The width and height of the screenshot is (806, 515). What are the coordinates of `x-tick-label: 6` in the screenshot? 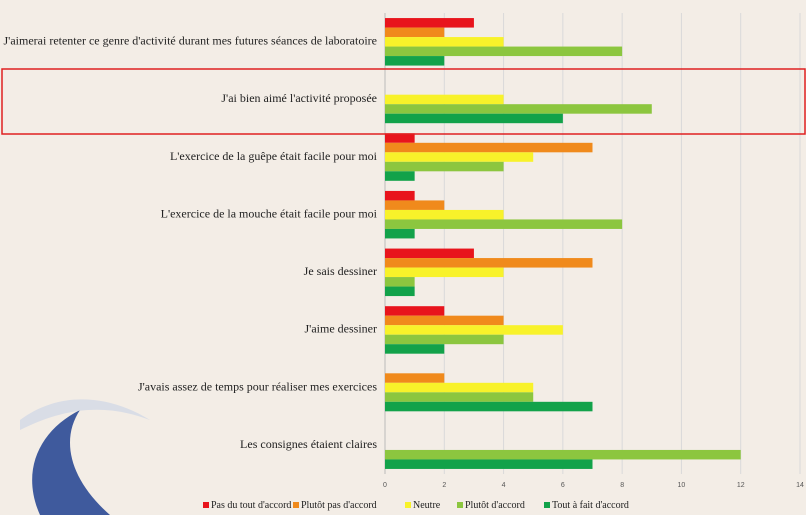 It's located at (563, 485).